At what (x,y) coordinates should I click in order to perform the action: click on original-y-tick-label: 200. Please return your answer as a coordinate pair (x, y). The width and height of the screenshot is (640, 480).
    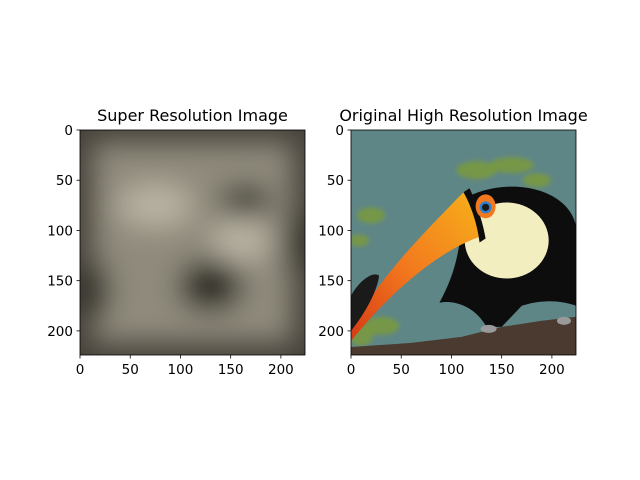
    Looking at the image, I should click on (331, 332).